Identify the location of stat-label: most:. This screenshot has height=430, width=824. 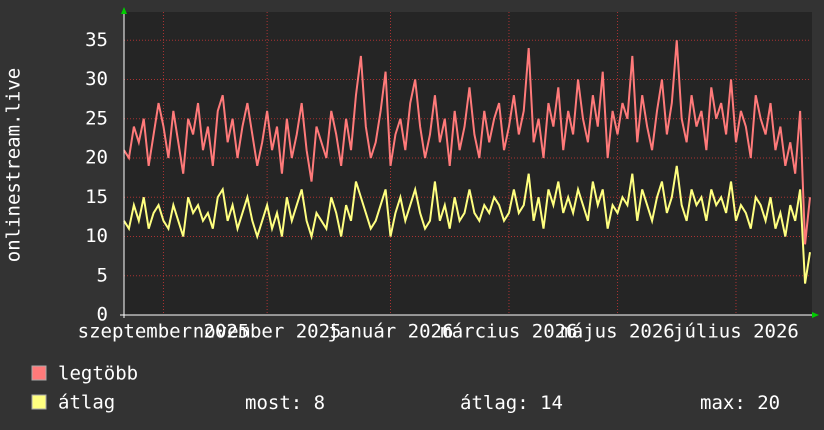
(273, 403).